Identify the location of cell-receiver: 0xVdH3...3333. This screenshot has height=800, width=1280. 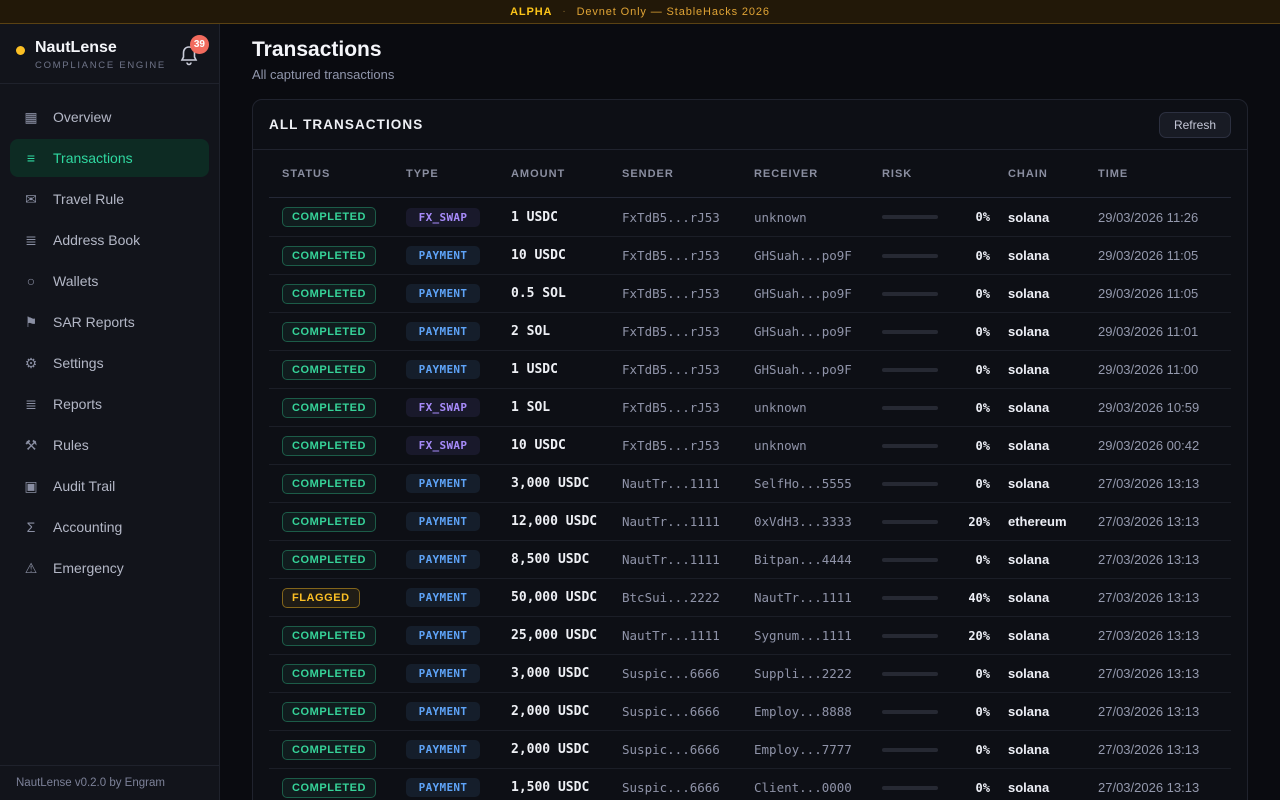
(803, 521).